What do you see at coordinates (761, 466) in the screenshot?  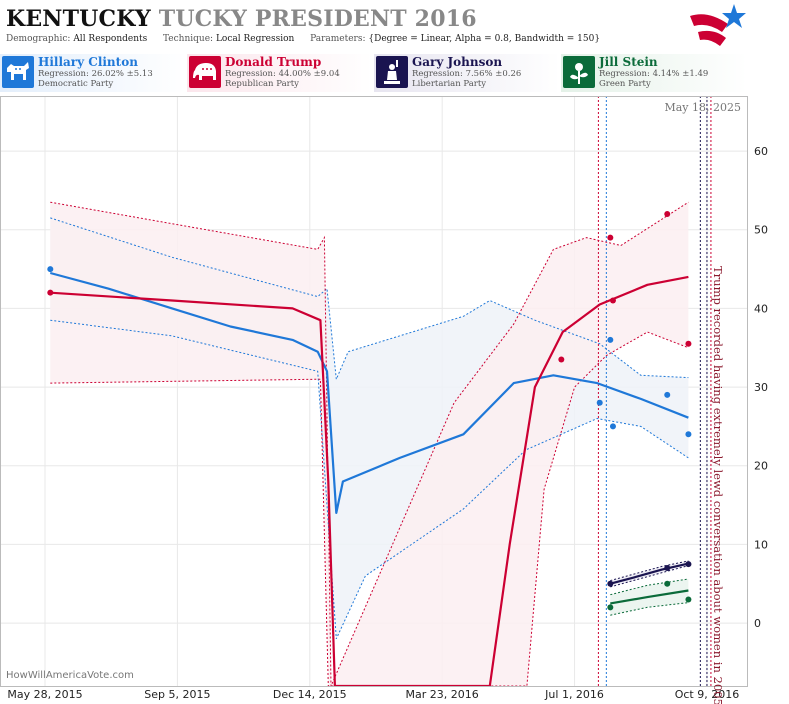 I see `y-tick-label: 20` at bounding box center [761, 466].